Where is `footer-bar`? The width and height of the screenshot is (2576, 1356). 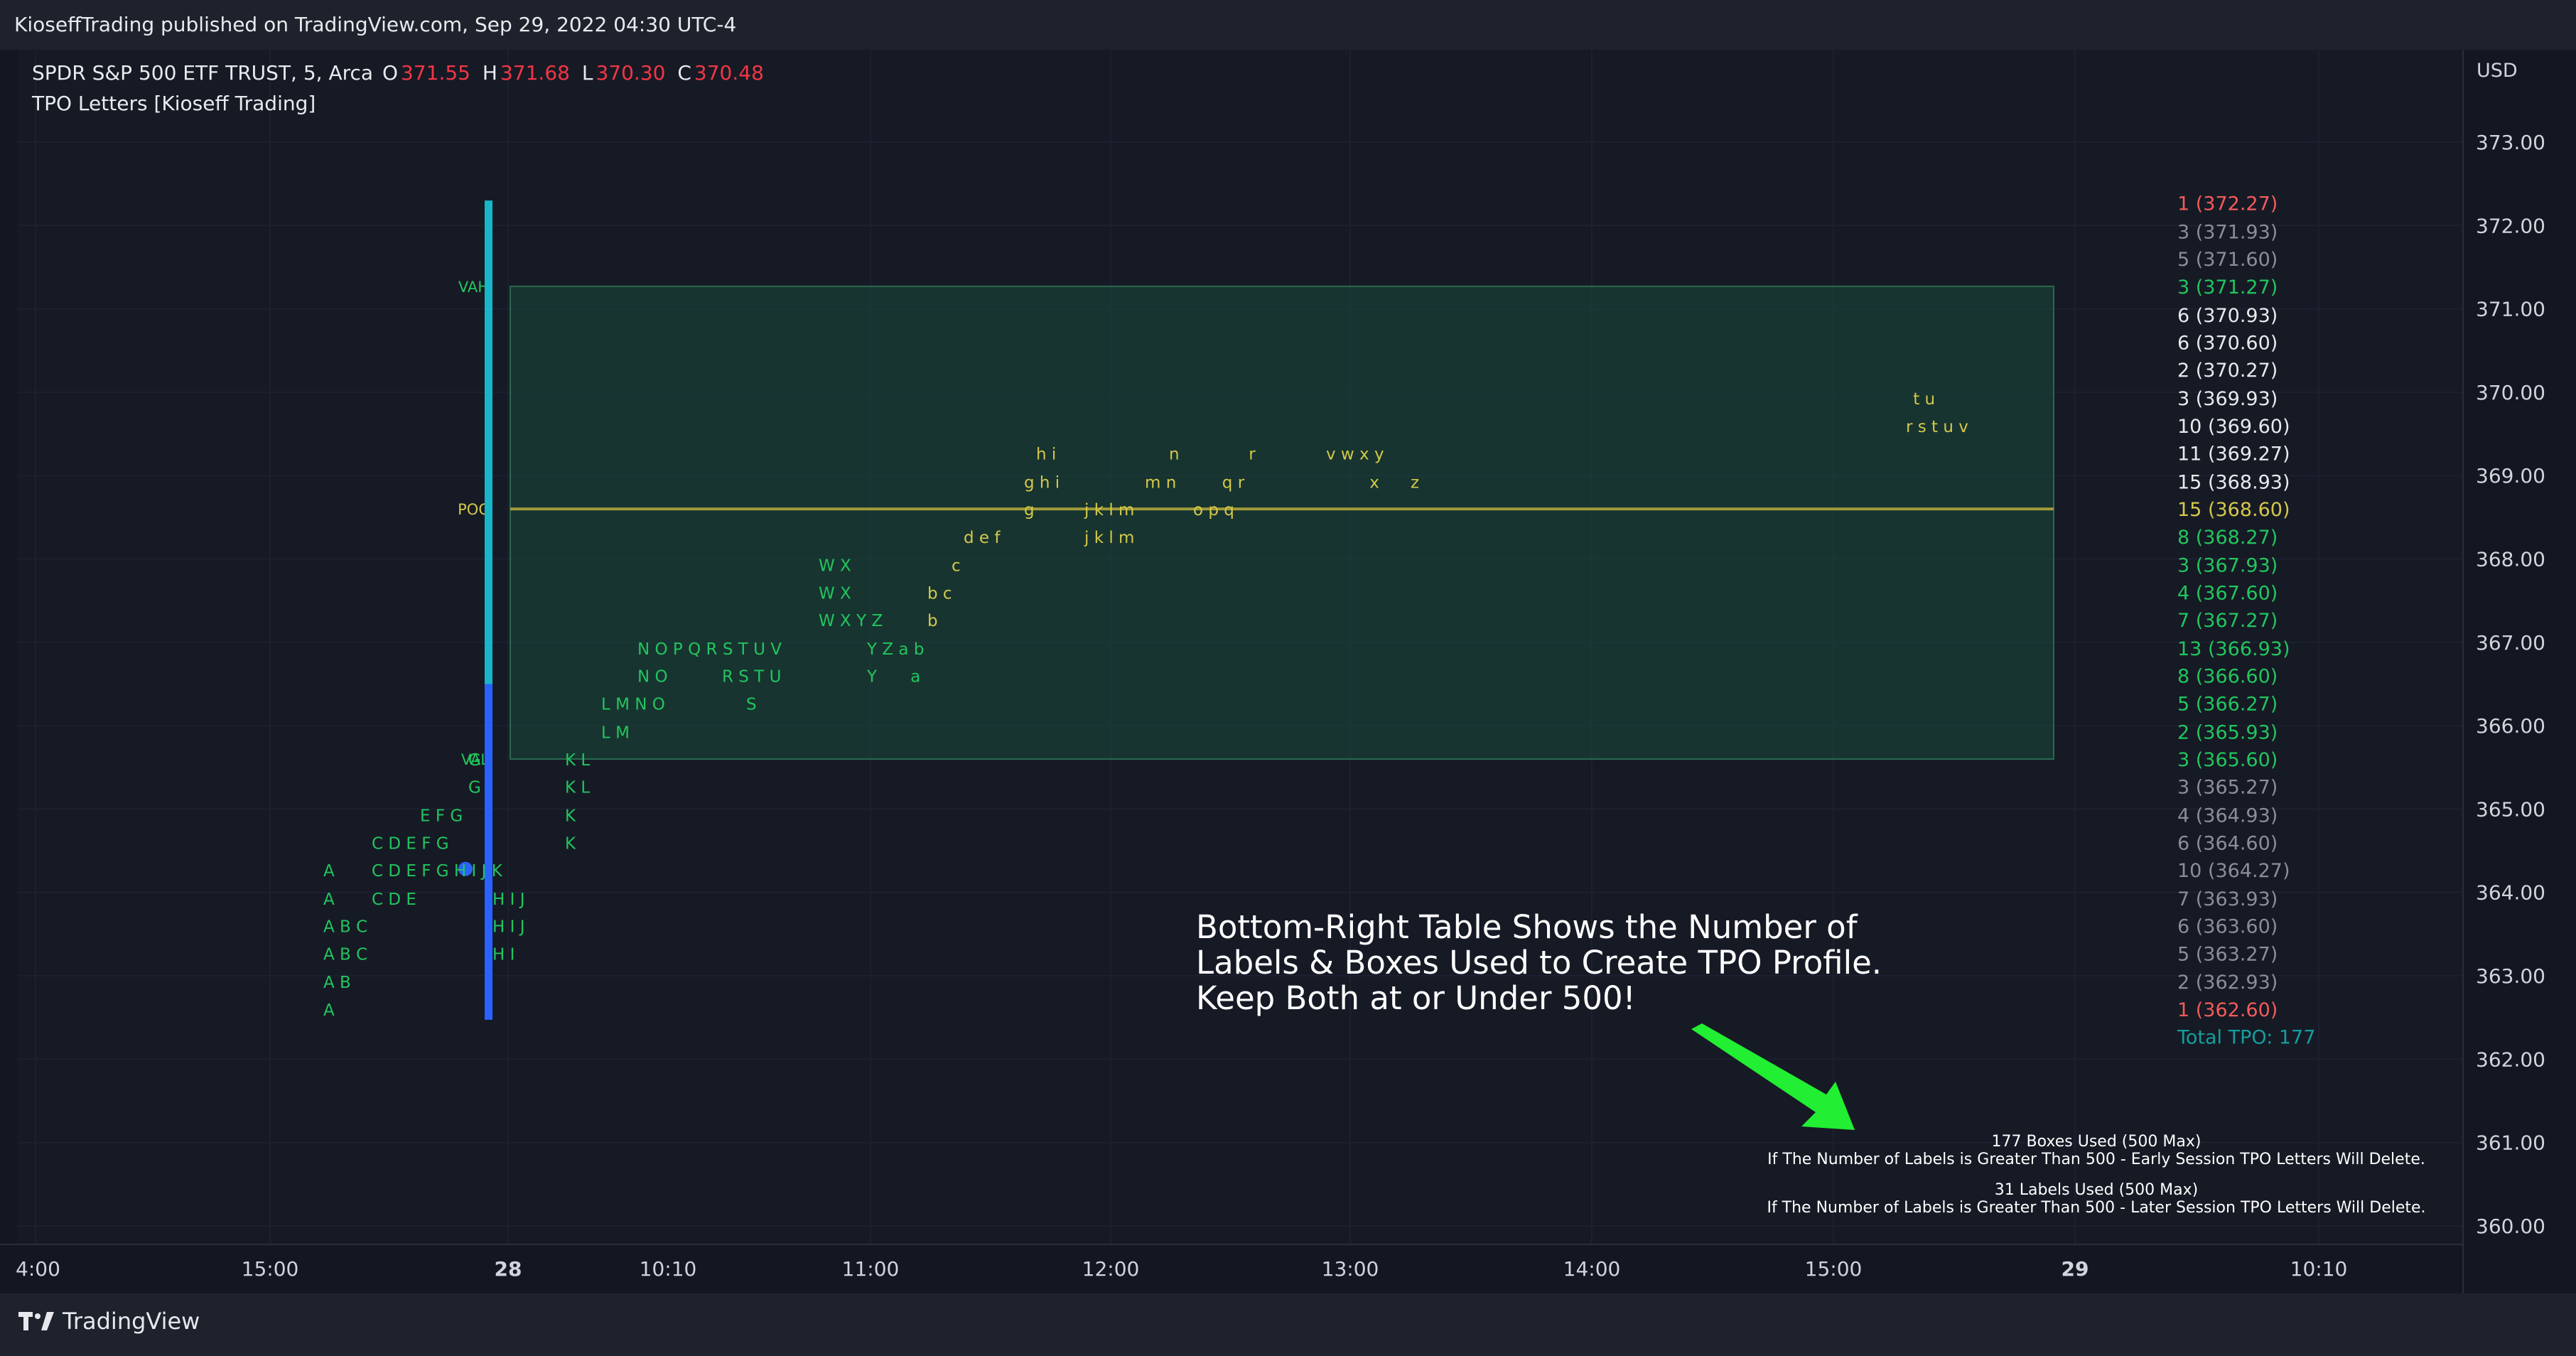 footer-bar is located at coordinates (1288, 1324).